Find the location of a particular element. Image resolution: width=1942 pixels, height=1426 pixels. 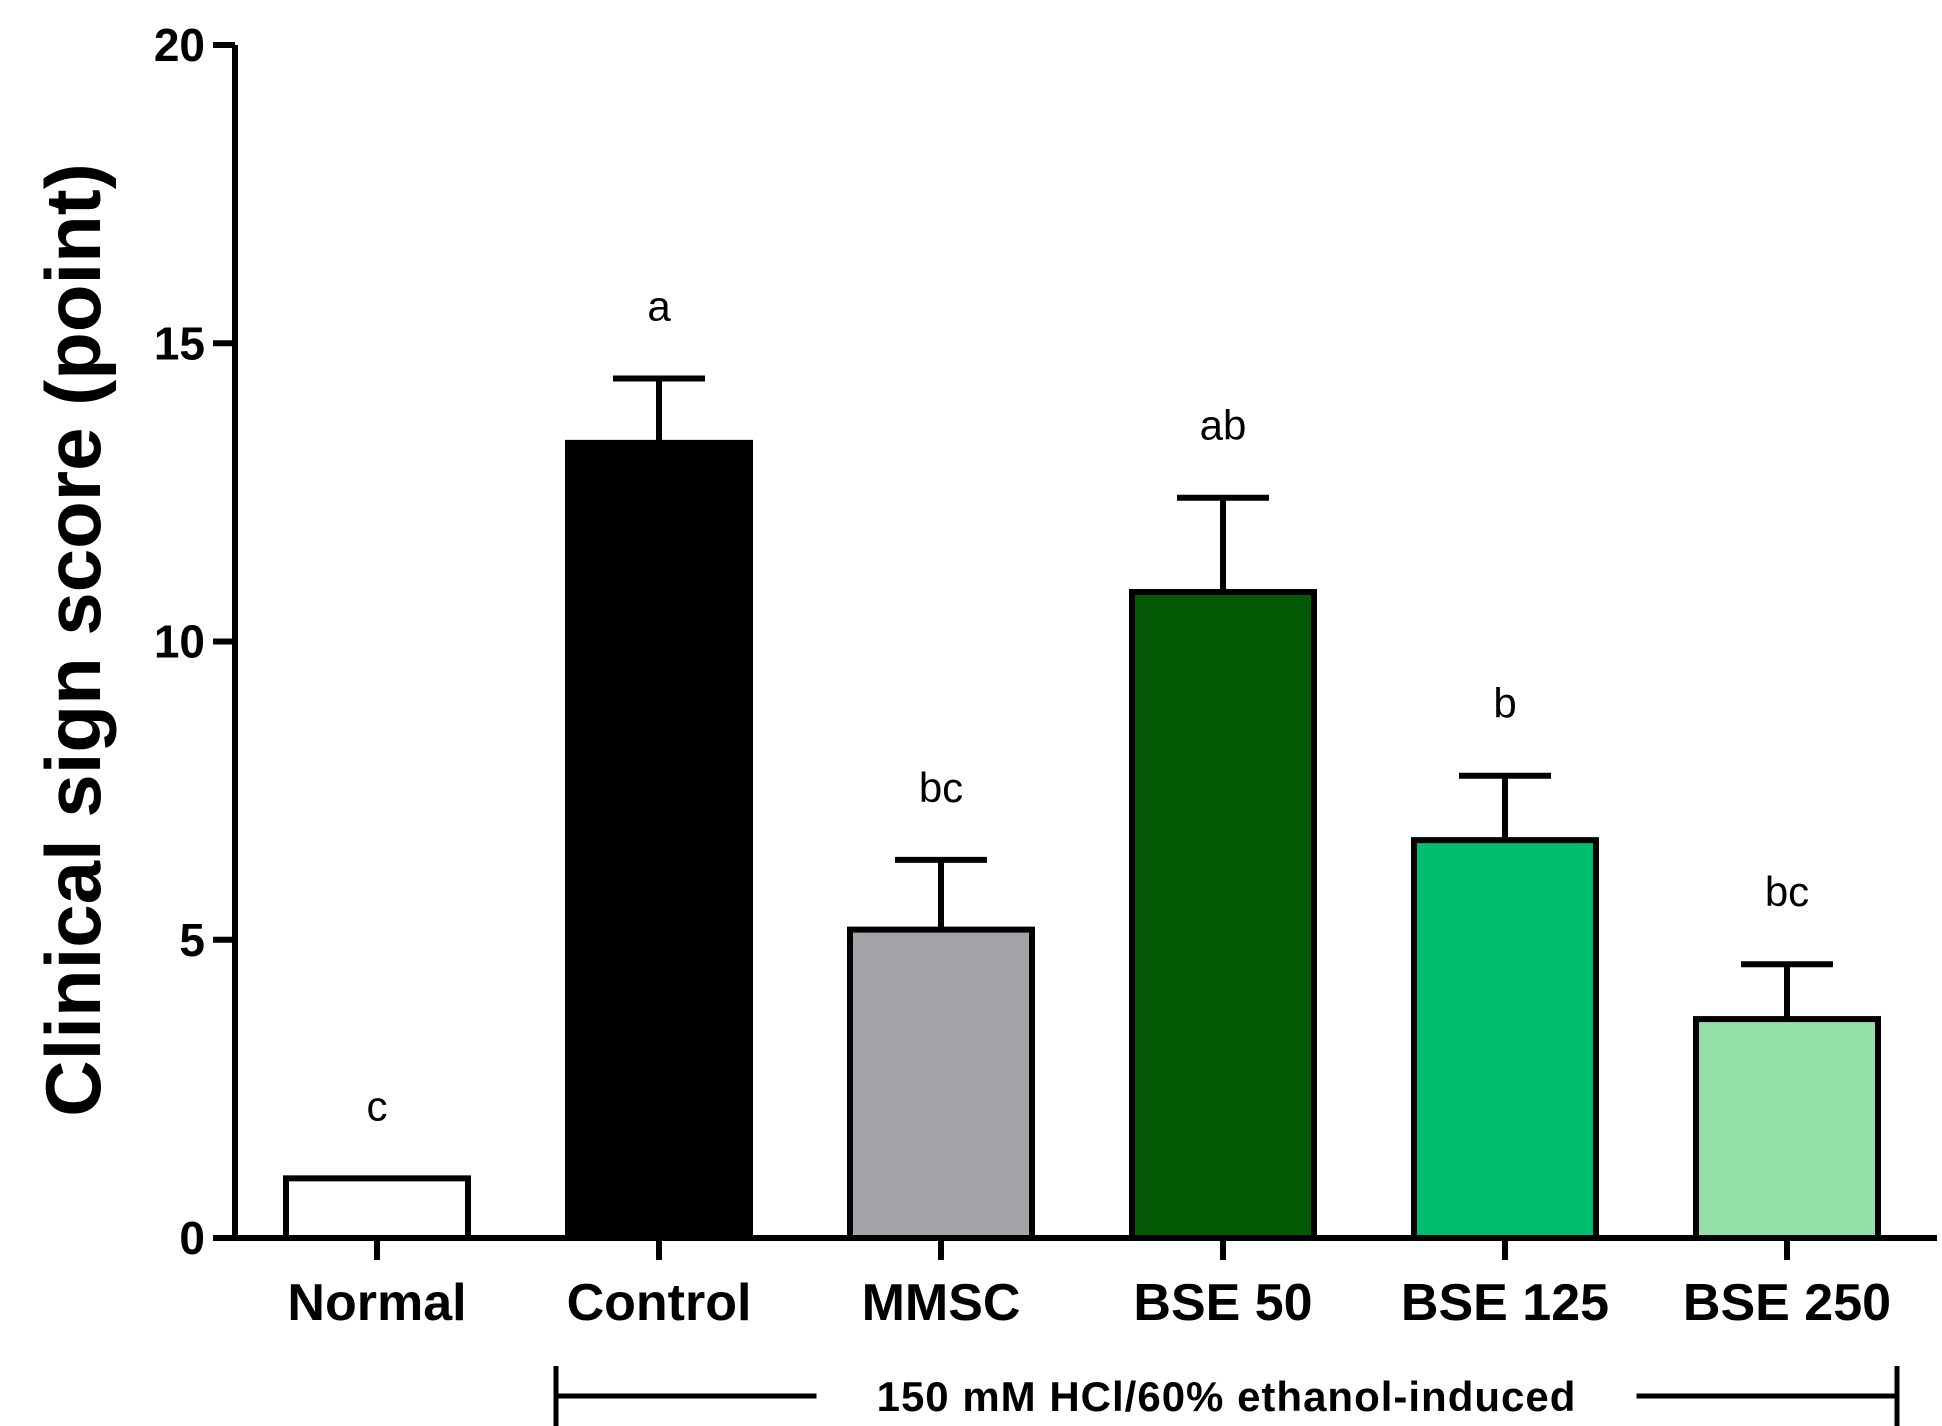

y-tick-label-0: 0 is located at coordinates (192, 1238).